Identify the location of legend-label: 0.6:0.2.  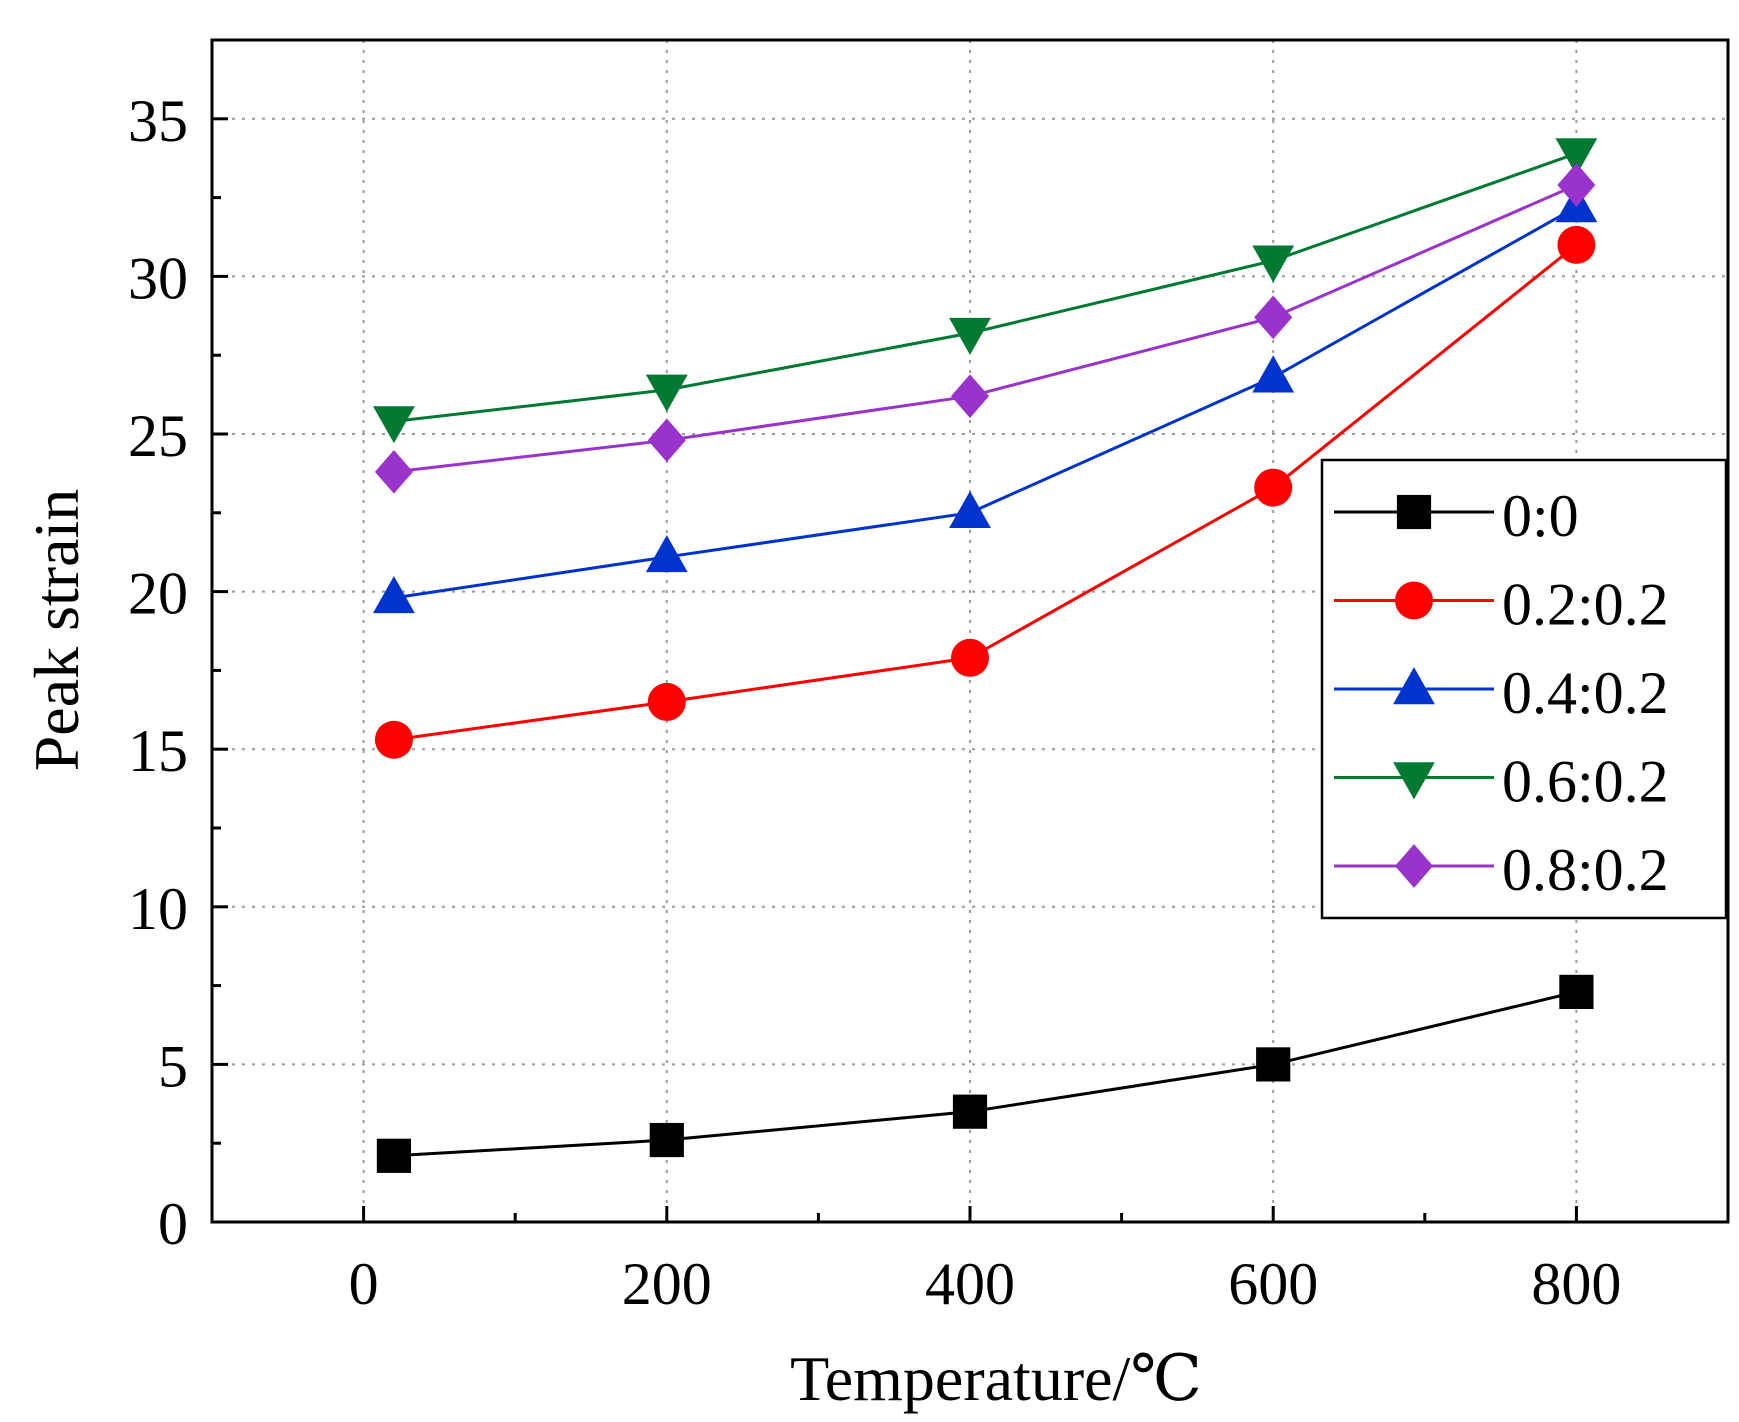
(1585, 782).